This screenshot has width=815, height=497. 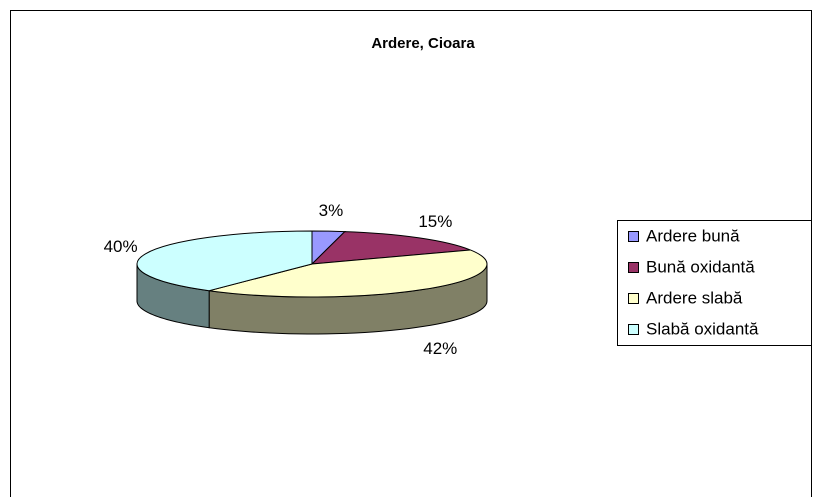 I want to click on data-label: 40%, so click(x=121, y=246).